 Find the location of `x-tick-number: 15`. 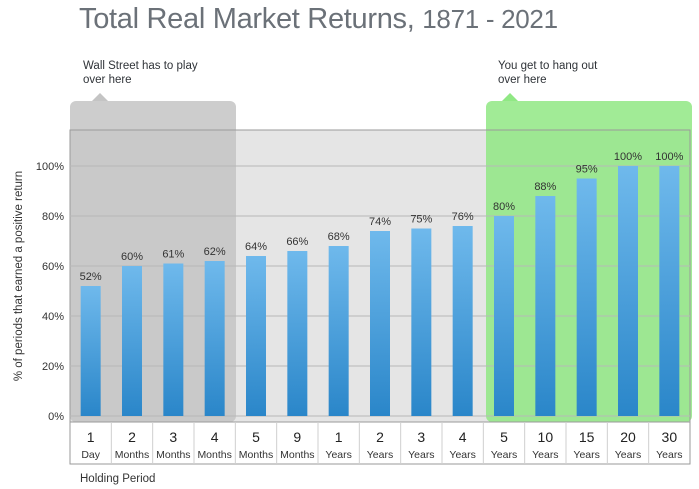

x-tick-number: 15 is located at coordinates (587, 437).